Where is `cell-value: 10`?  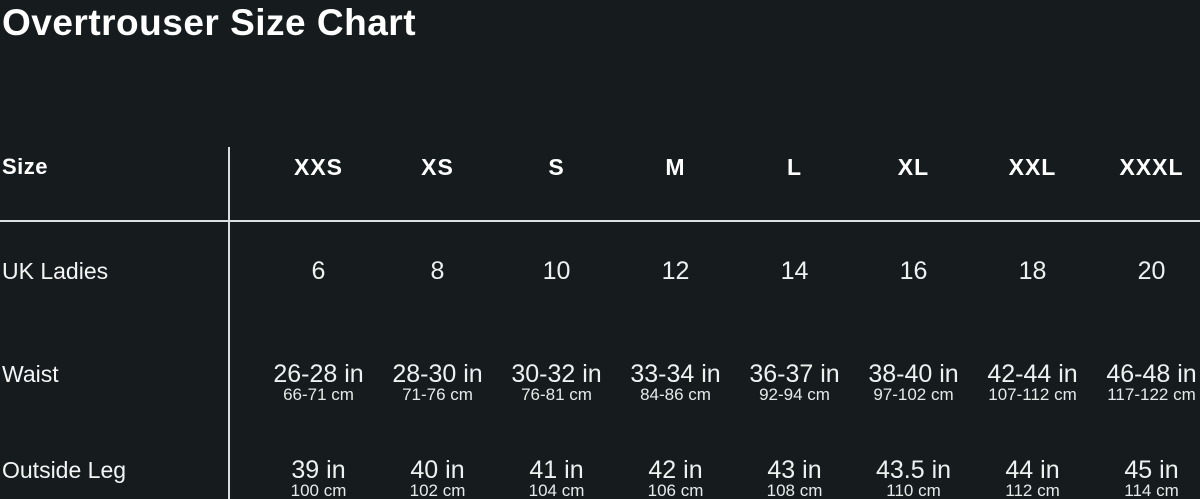
cell-value: 10 is located at coordinates (556, 271).